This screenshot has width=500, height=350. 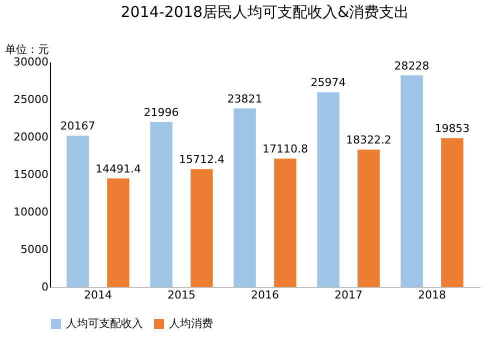 I want to click on y-tick-label: 30000, so click(x=31, y=62).